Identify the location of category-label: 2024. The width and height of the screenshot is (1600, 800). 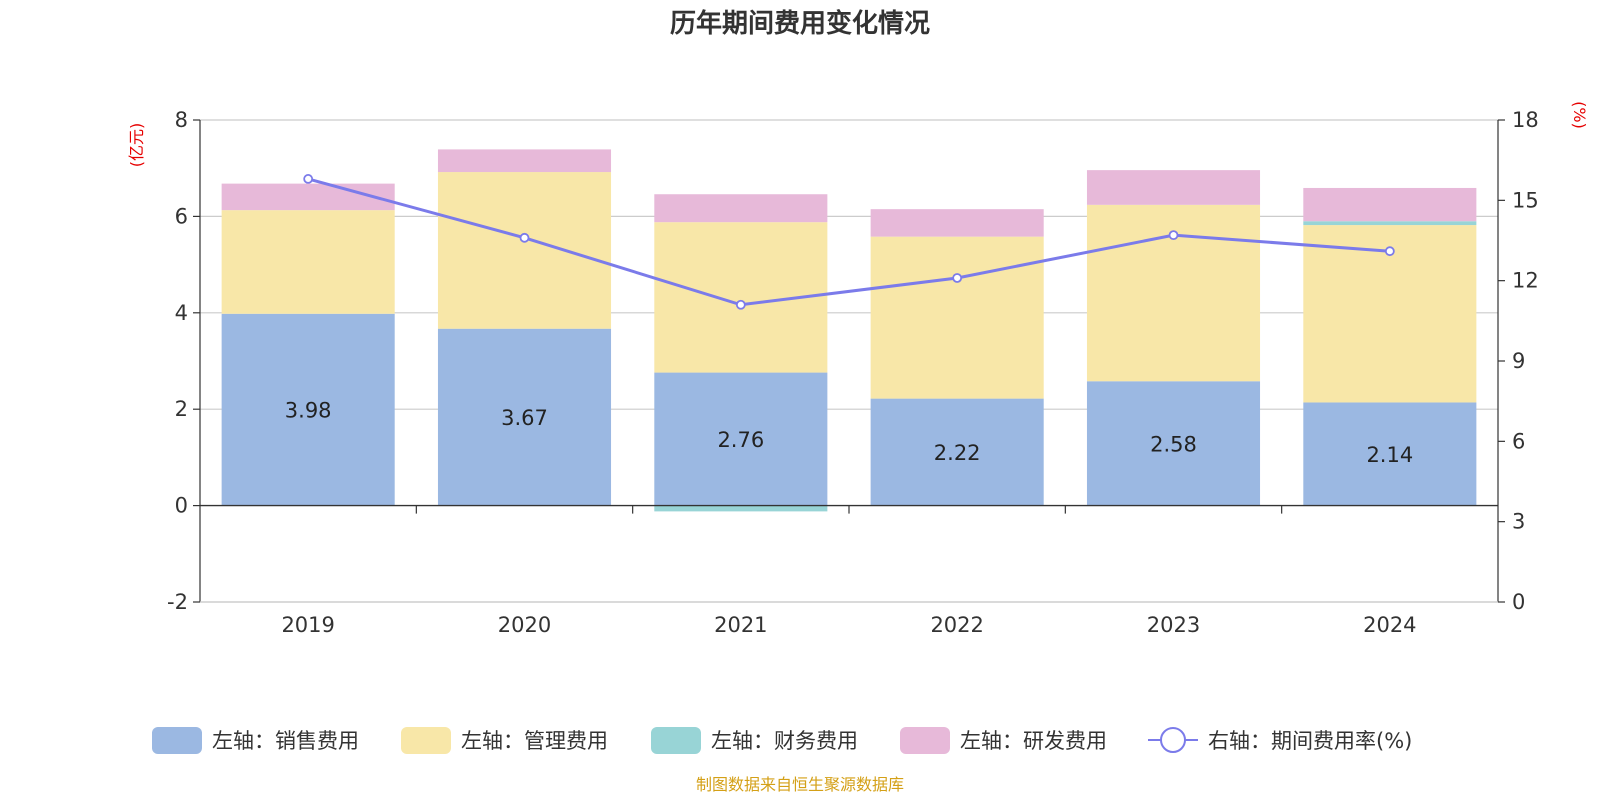
(1389, 625).